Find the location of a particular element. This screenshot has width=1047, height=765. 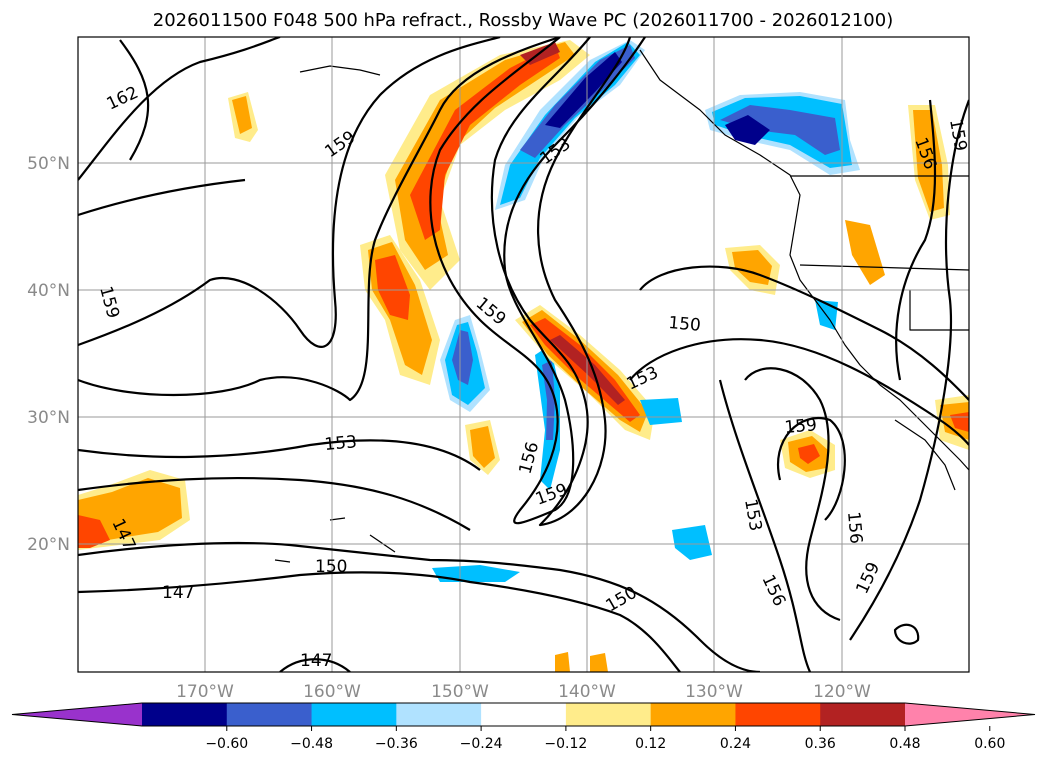

positive-blob-ne-orange is located at coordinates (928, 161).